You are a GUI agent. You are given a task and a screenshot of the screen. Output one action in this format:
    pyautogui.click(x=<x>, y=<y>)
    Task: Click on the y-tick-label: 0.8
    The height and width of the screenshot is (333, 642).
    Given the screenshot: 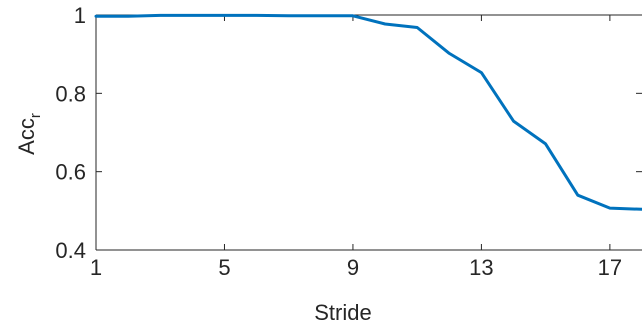 What is the action you would take?
    pyautogui.click(x=70, y=93)
    